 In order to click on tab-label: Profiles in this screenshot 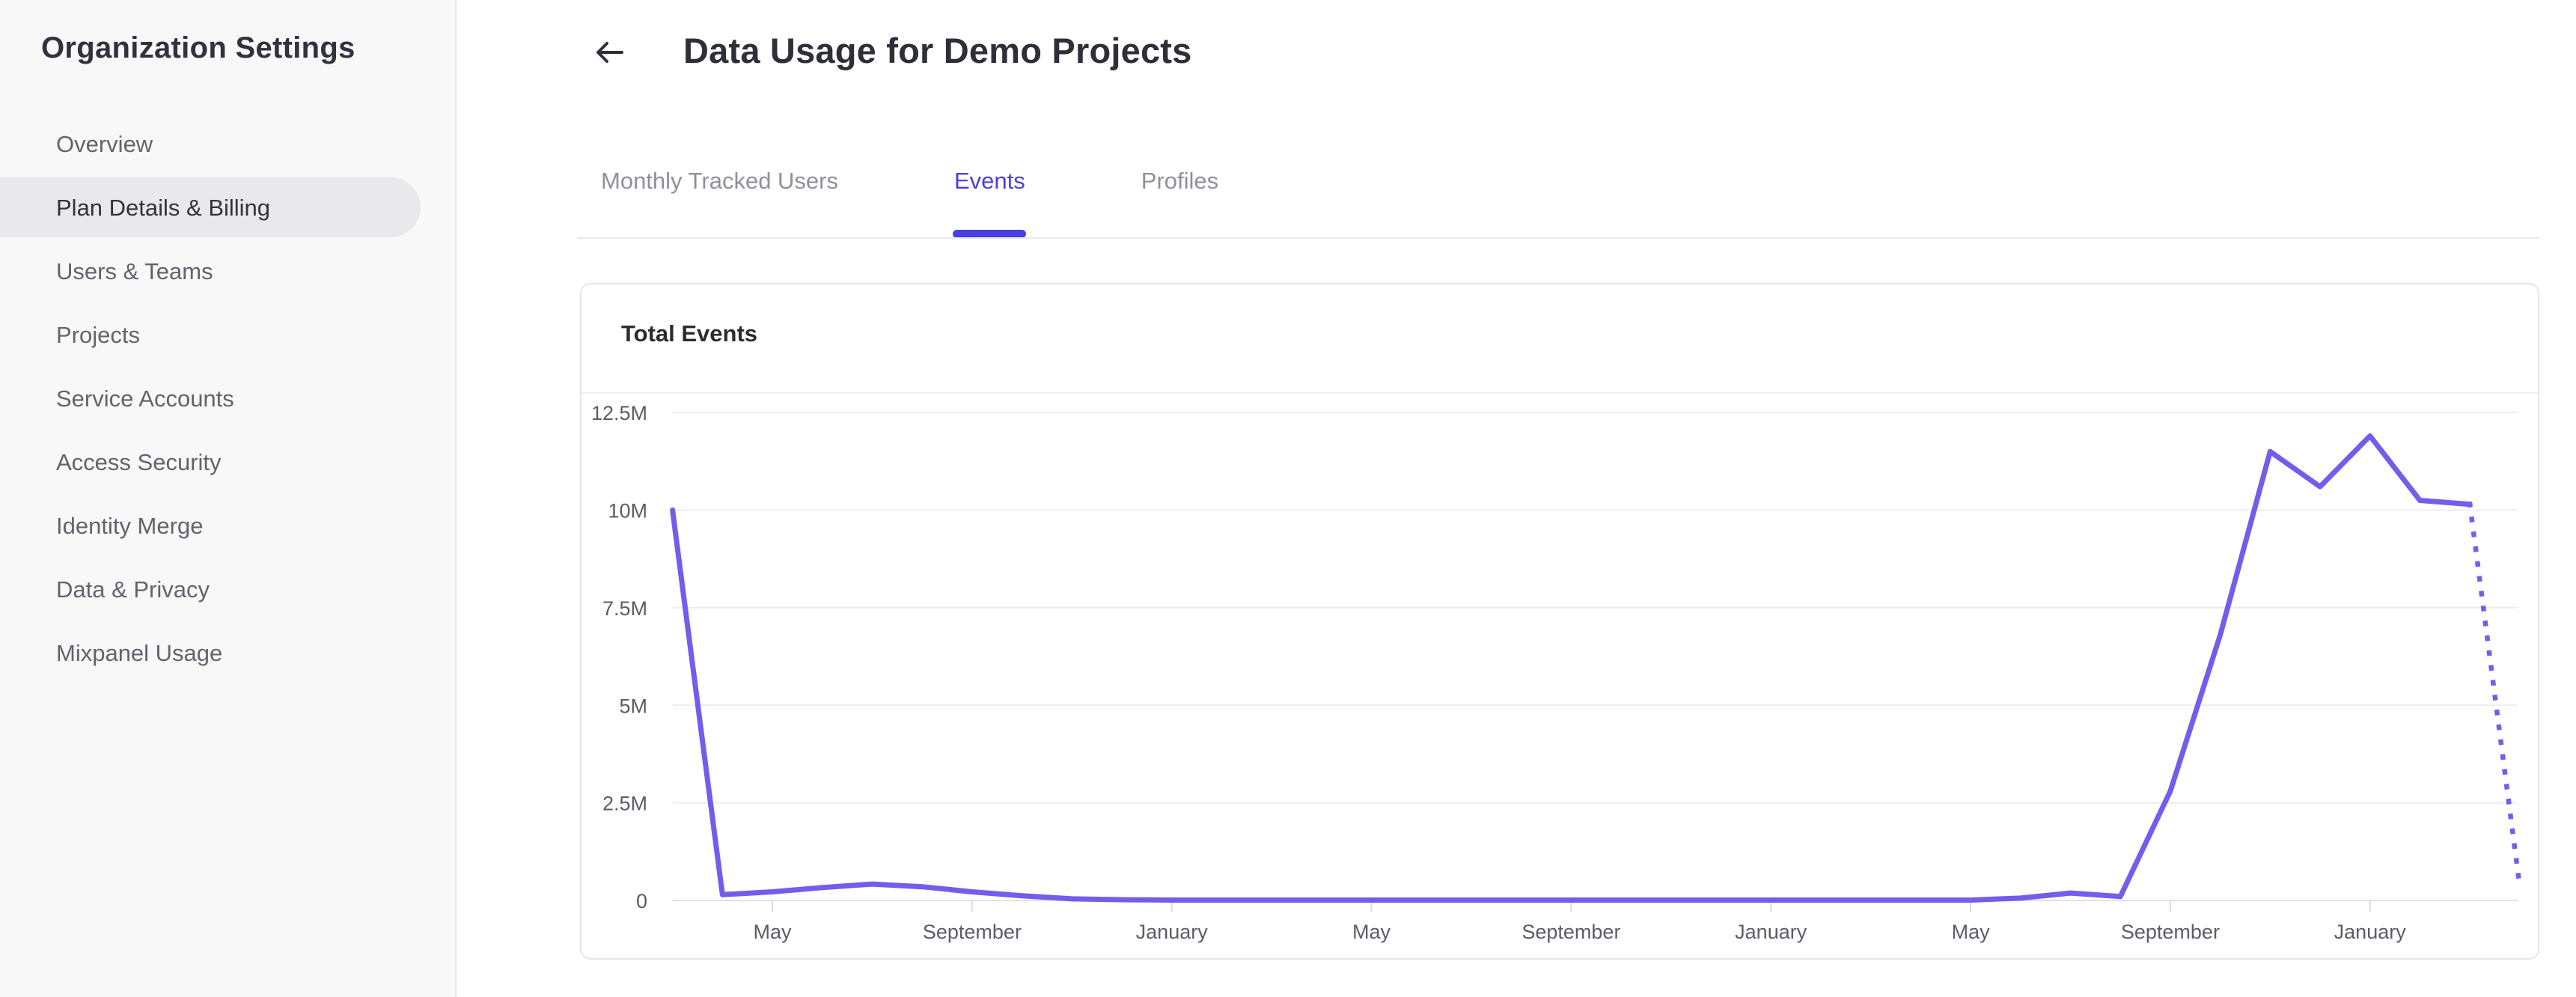, I will do `click(1180, 181)`.